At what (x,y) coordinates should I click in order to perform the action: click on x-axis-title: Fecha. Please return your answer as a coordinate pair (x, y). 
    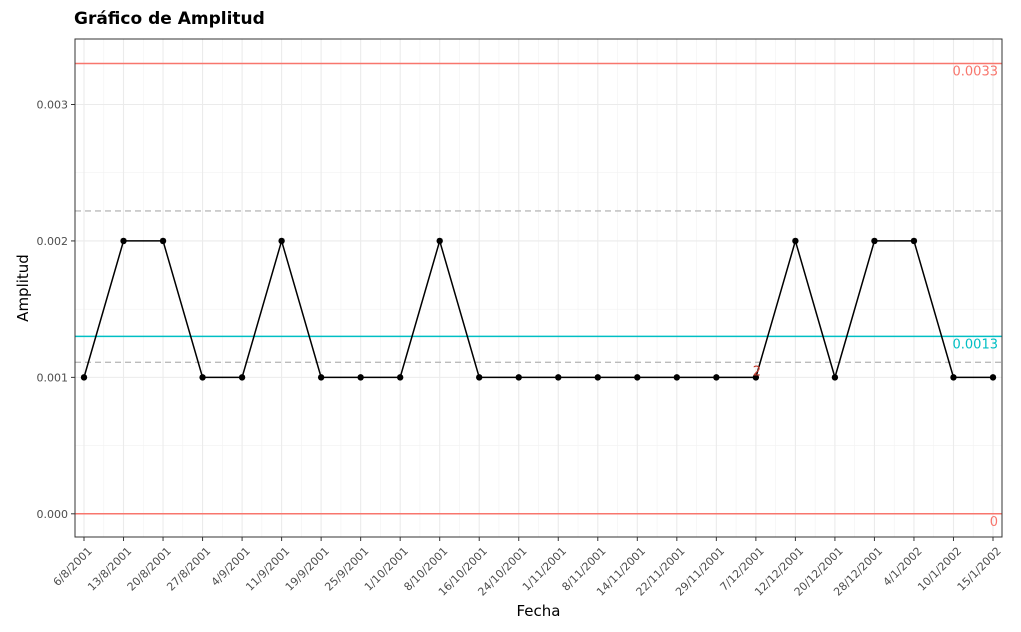
    Looking at the image, I should click on (539, 611).